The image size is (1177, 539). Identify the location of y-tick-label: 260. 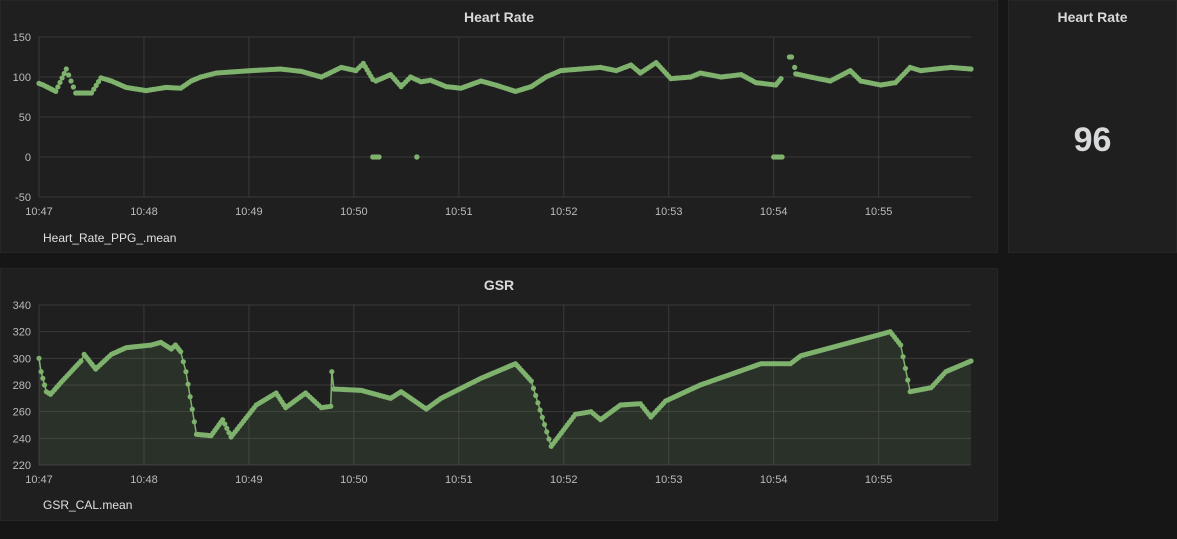
(22, 413).